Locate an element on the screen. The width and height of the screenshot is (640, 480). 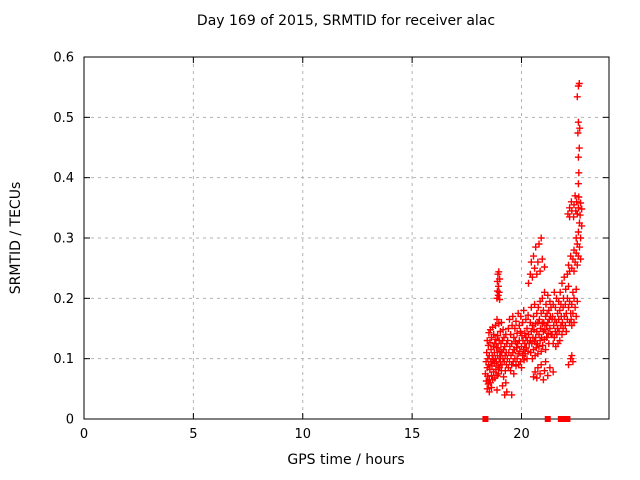
x-tick-label: 15 is located at coordinates (412, 434).